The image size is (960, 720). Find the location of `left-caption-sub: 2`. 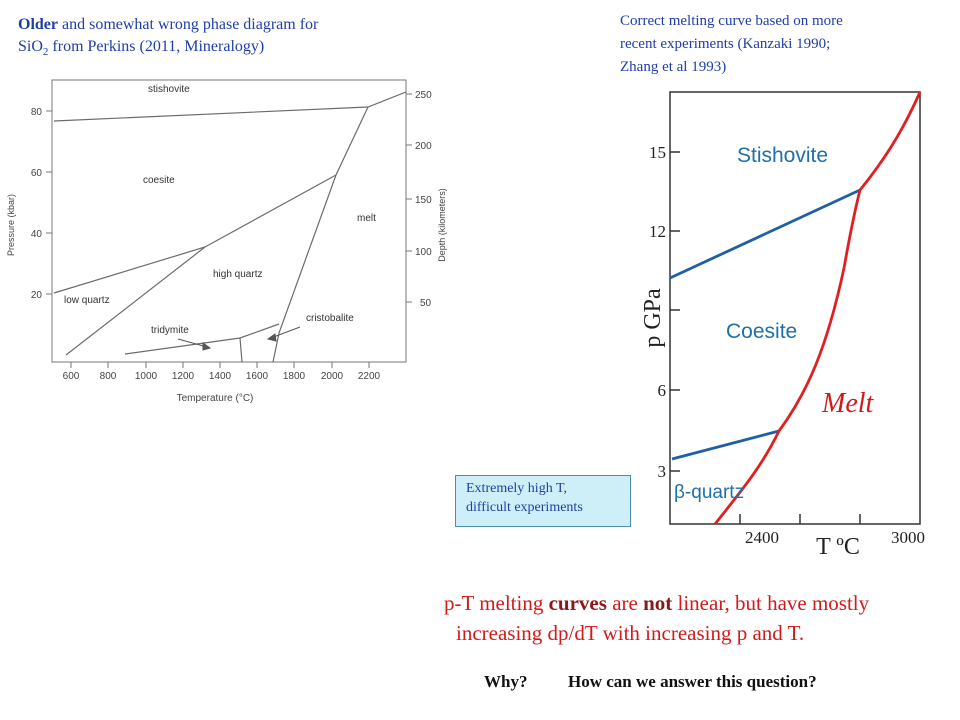

left-caption-sub: 2 is located at coordinates (45, 52).